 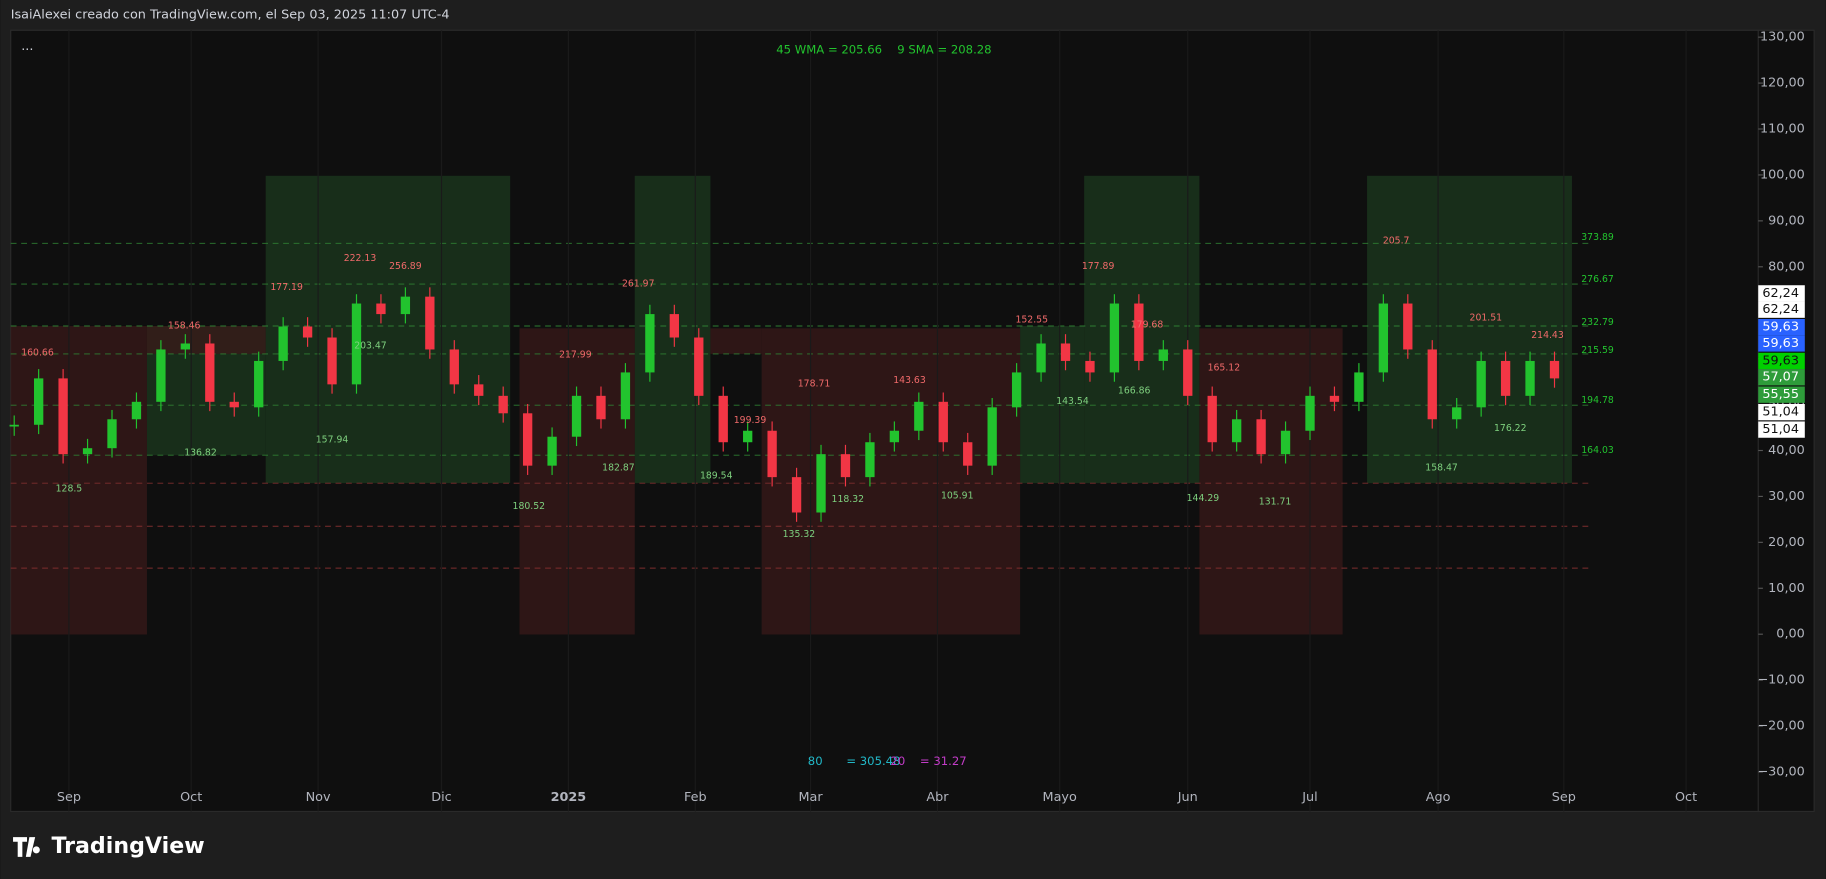 I want to click on legend-sma: 9 SMA = 208.28, so click(x=944, y=50).